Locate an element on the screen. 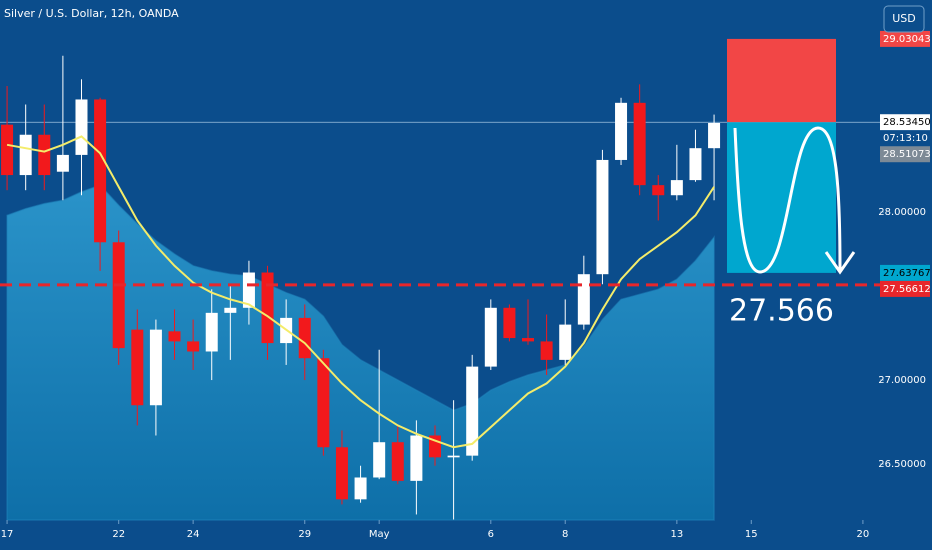  level-label-bg is located at coordinates (905, 288).